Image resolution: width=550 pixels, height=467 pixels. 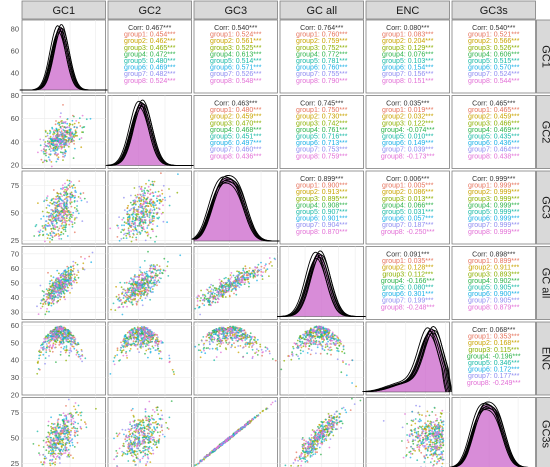 I want to click on y-tick-label: 40, so click(x=15, y=73).